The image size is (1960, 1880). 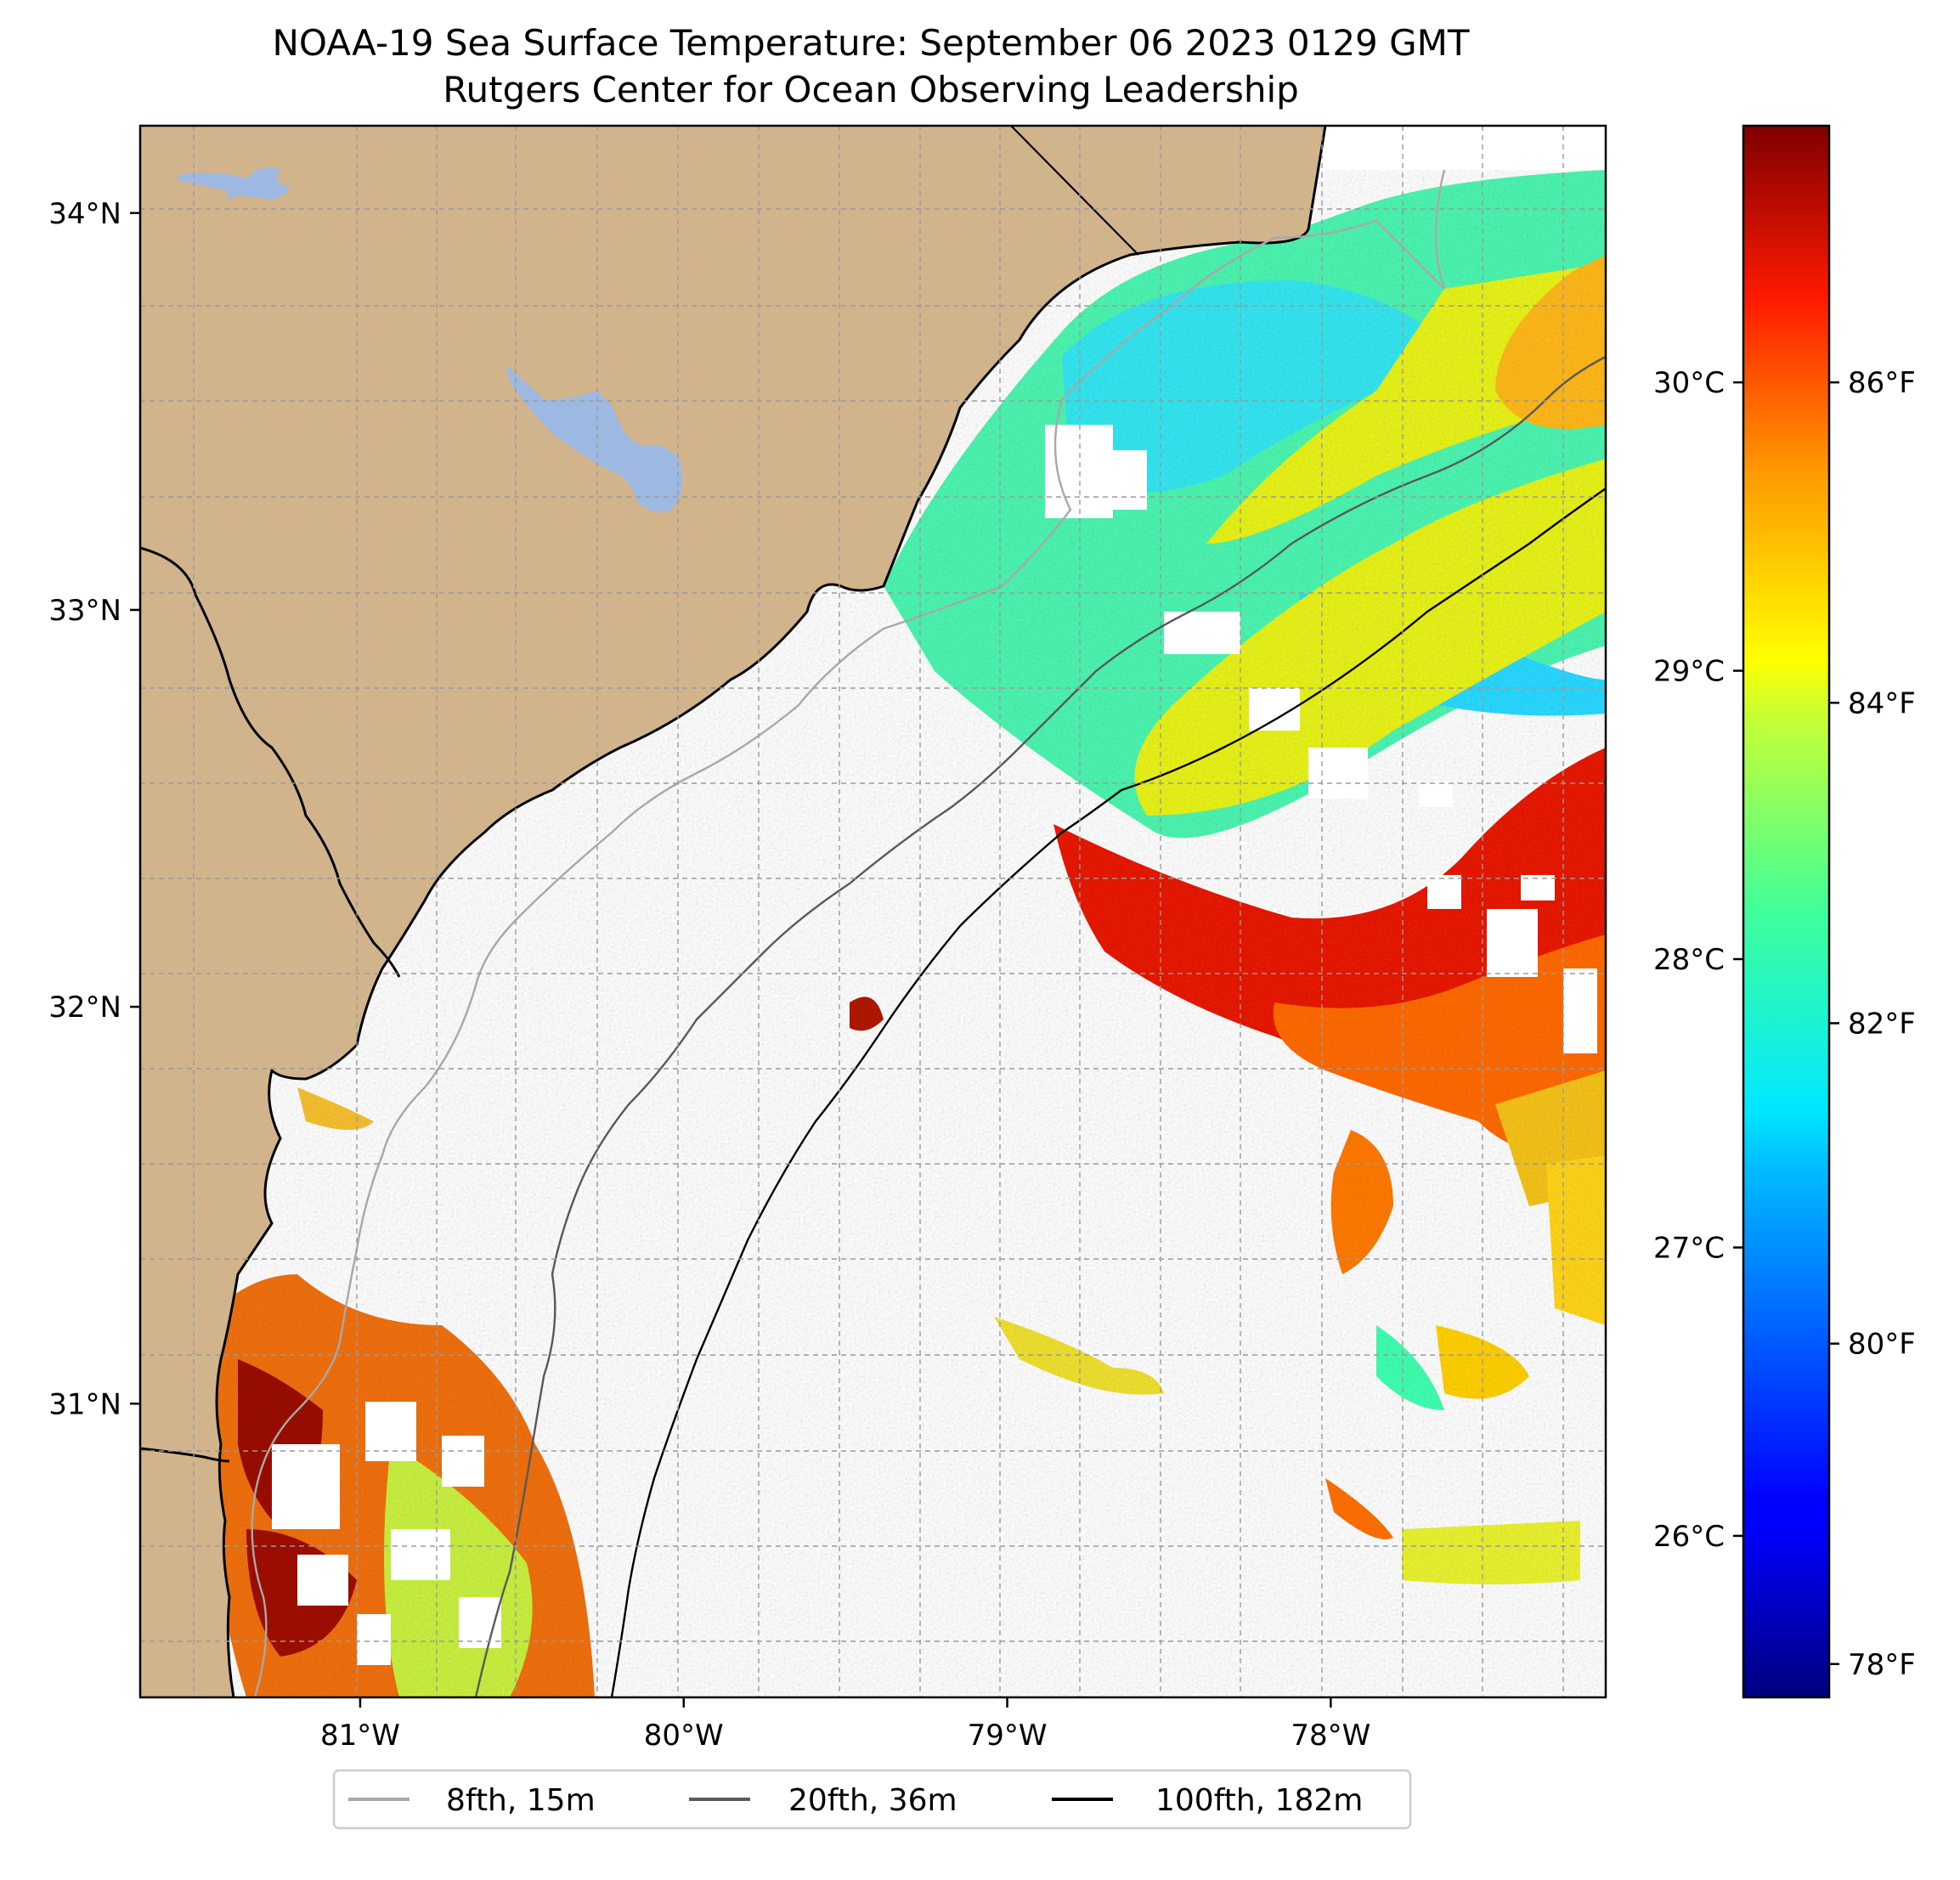 What do you see at coordinates (1882, 1665) in the screenshot?
I see `colorbar-fahrenheit-label: 78°F` at bounding box center [1882, 1665].